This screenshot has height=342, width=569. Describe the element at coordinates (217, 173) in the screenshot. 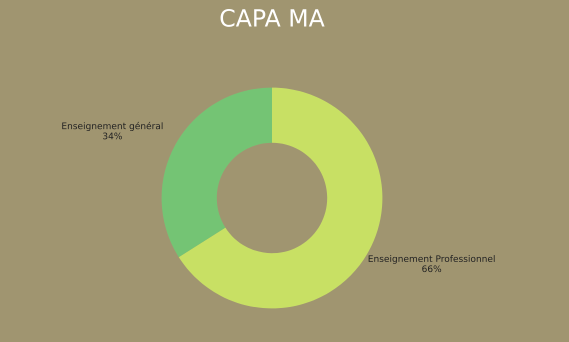

I see `donut-slice` at that location.